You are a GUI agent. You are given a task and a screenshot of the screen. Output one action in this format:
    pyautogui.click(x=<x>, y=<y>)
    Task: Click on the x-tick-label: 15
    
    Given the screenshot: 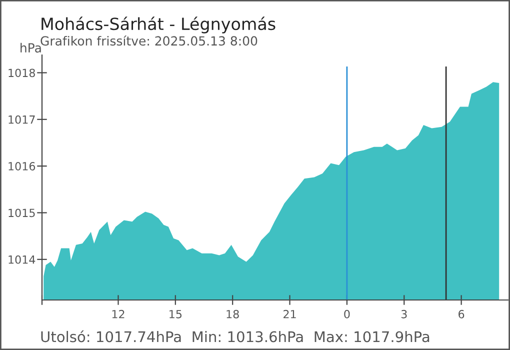 What is the action you would take?
    pyautogui.click(x=176, y=314)
    